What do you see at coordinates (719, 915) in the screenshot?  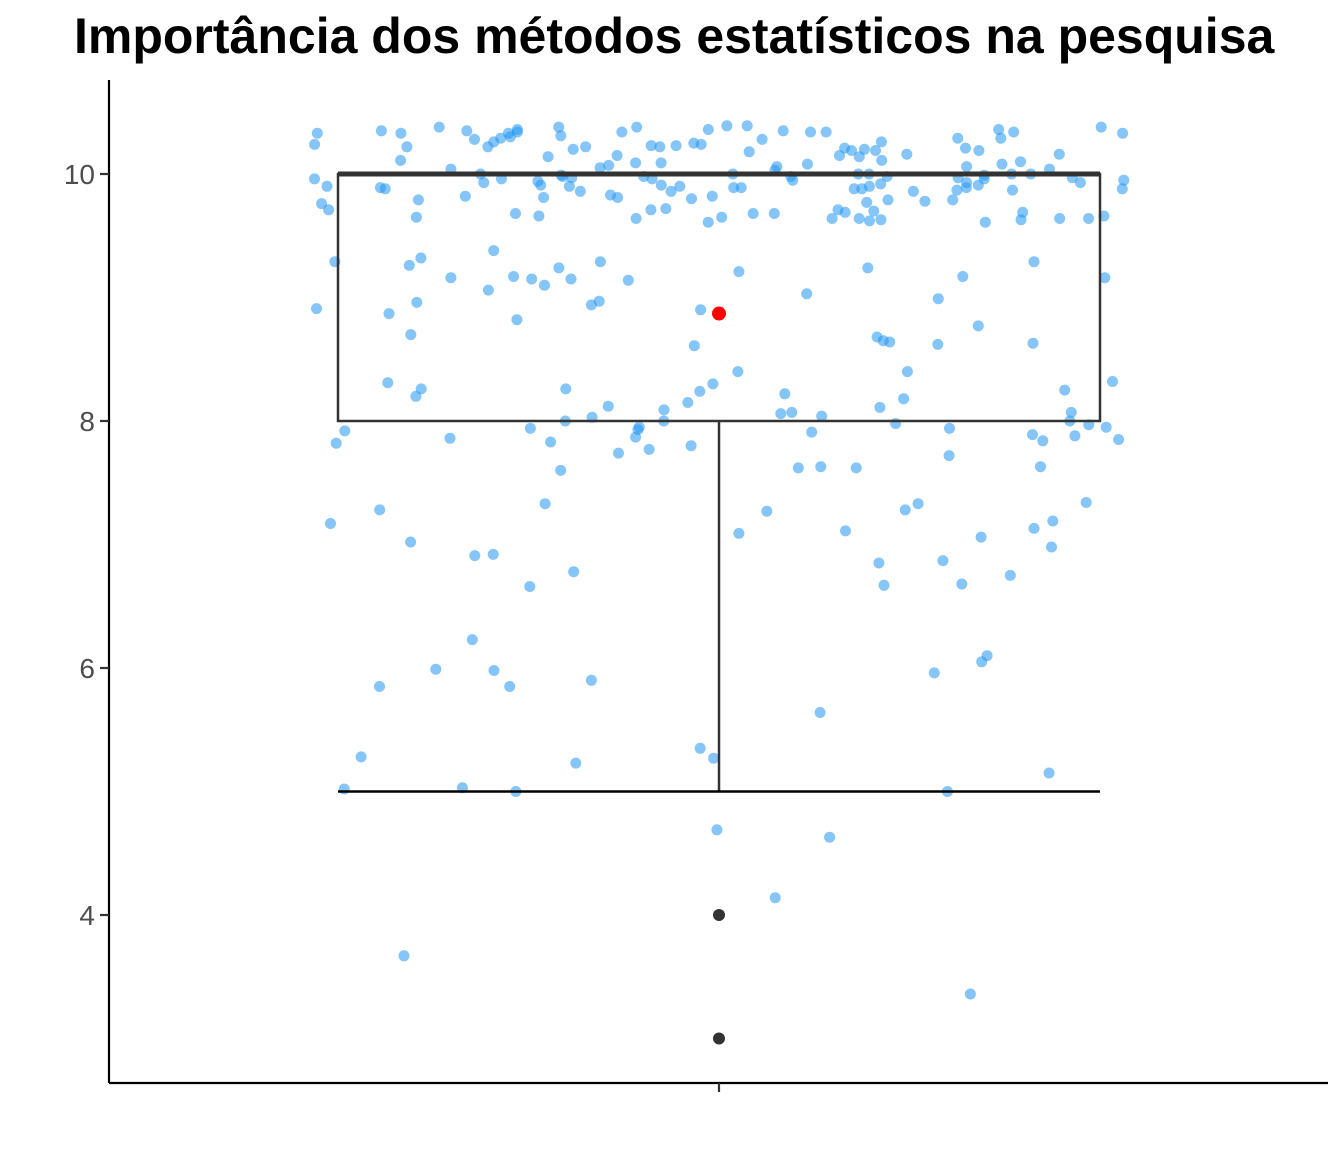 I see `outlier-point` at bounding box center [719, 915].